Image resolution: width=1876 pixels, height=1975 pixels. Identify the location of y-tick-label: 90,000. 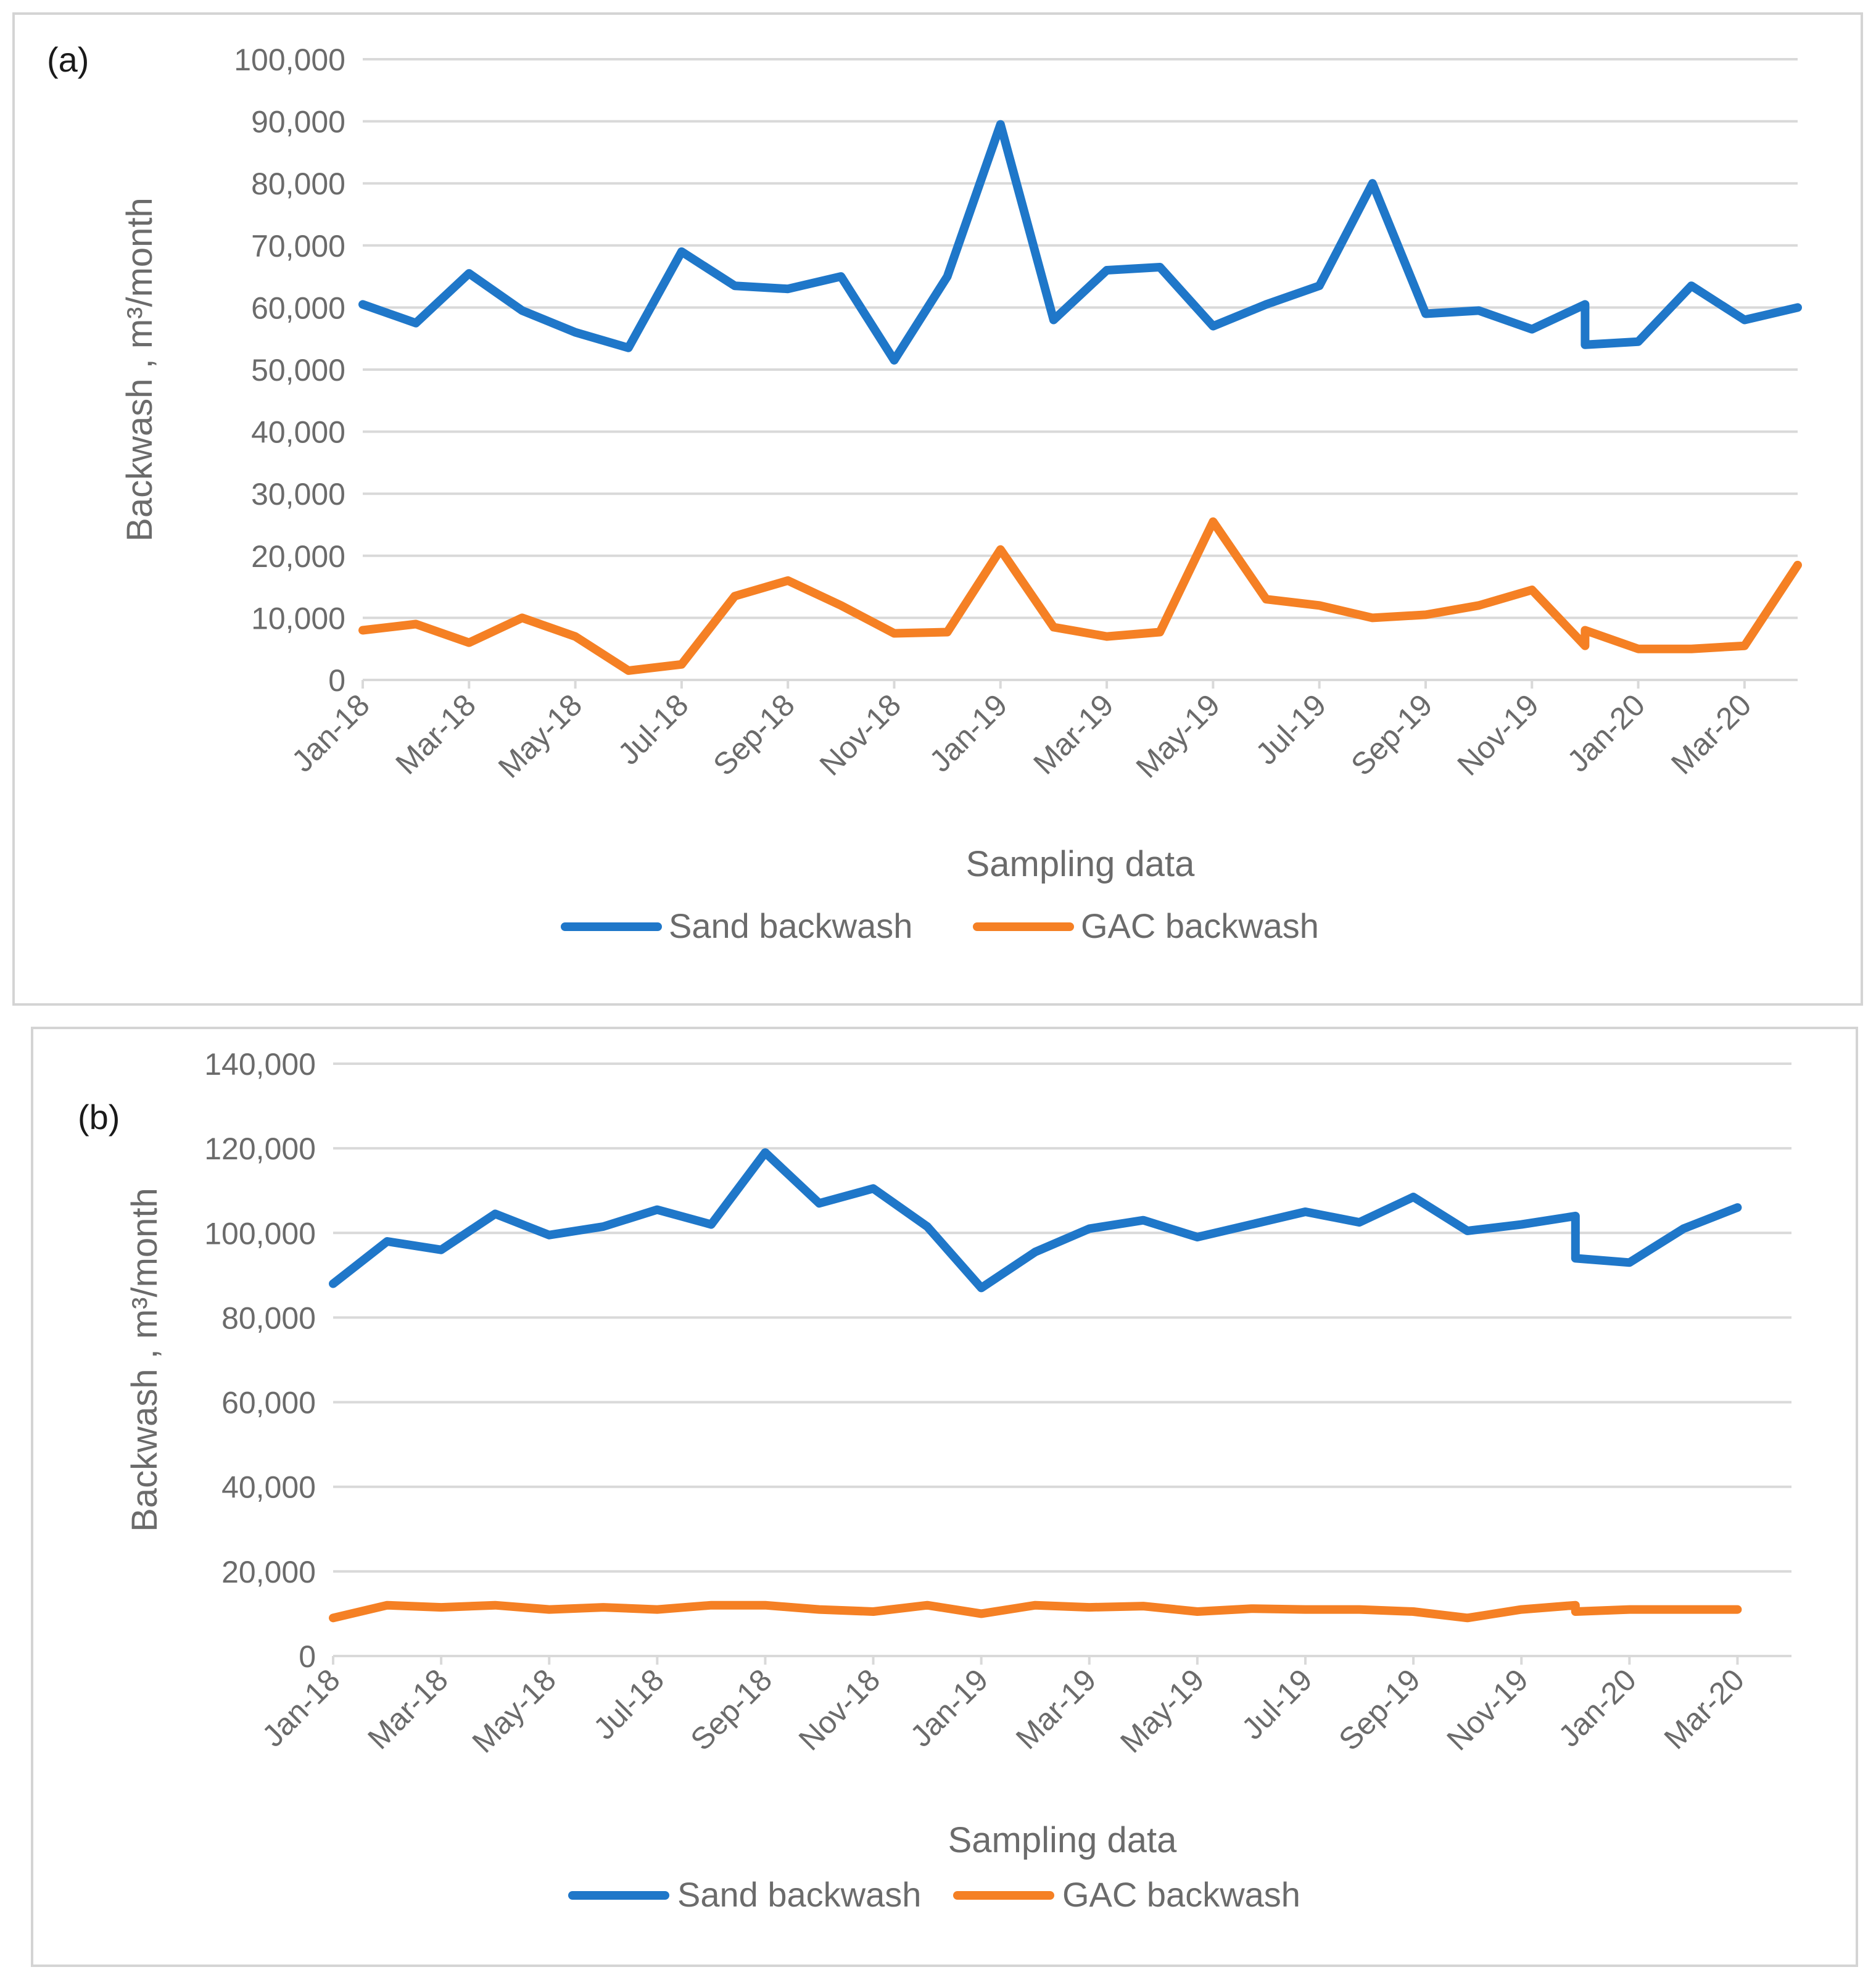
(298, 122).